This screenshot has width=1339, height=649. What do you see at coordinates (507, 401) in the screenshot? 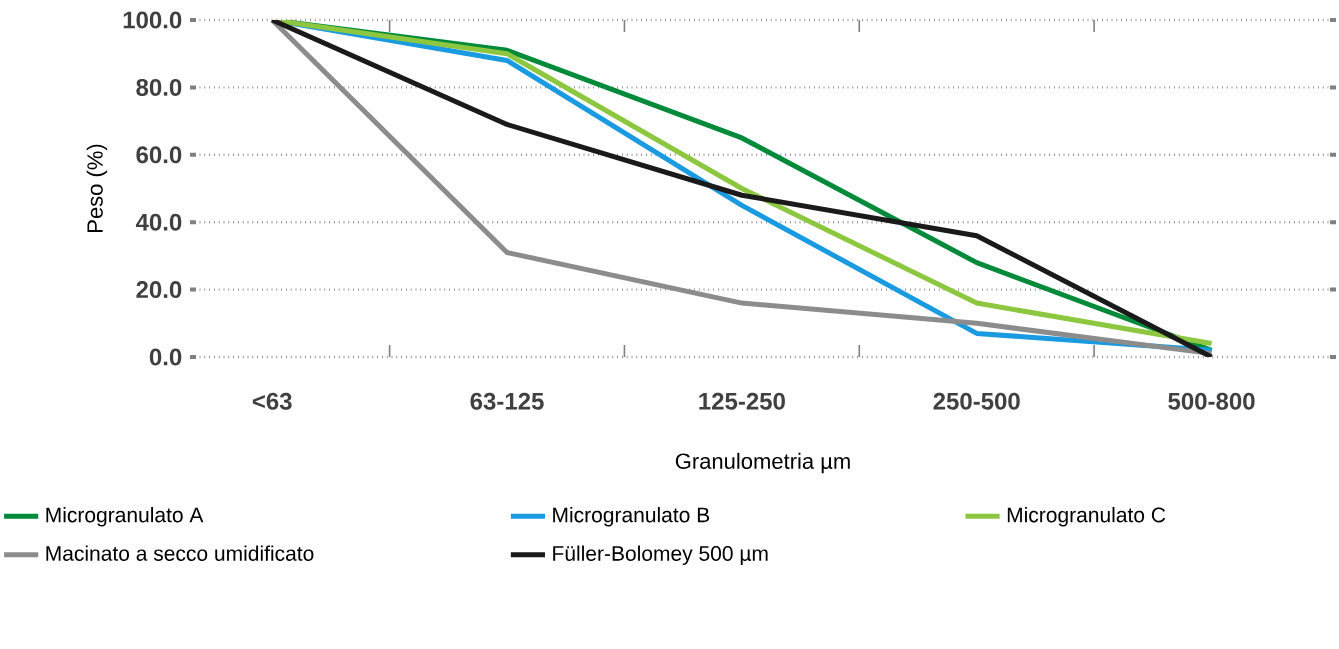
I see `x-tick-label: 63-125` at bounding box center [507, 401].